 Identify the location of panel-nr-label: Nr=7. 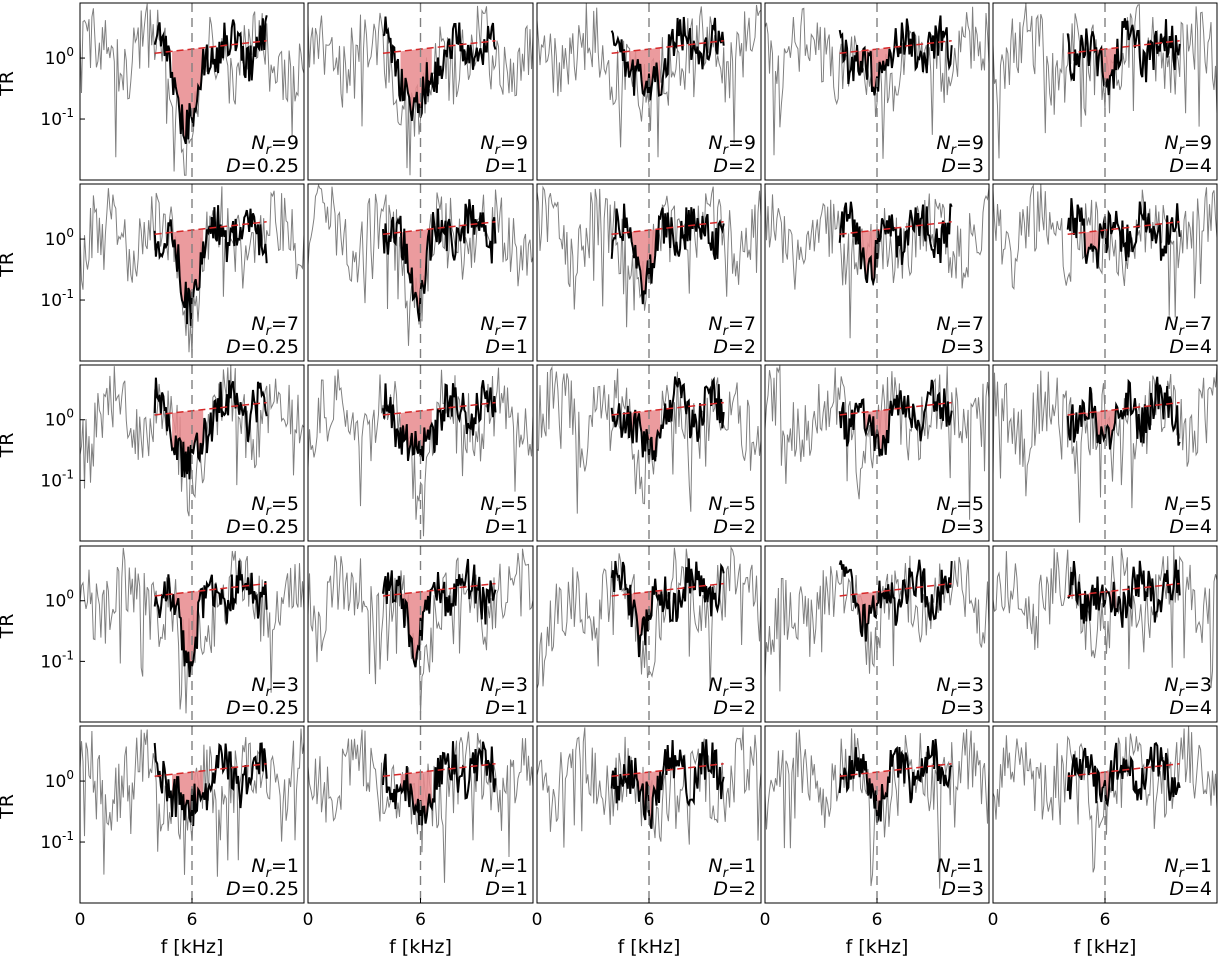
(275, 326).